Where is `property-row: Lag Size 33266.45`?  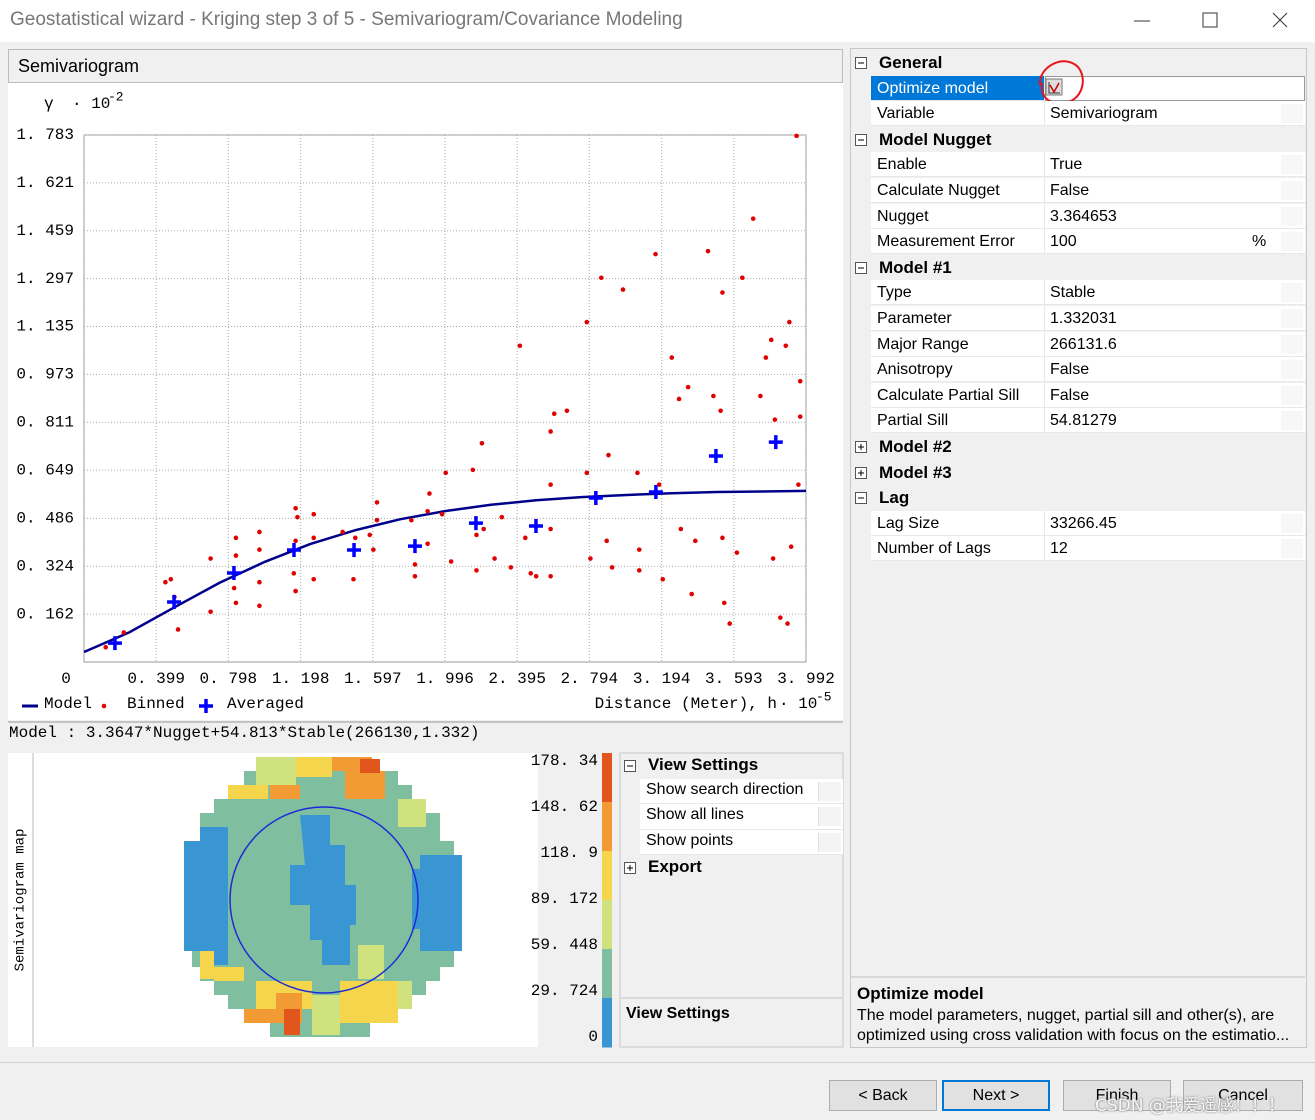 property-row: Lag Size 33266.45 is located at coordinates (1078, 523).